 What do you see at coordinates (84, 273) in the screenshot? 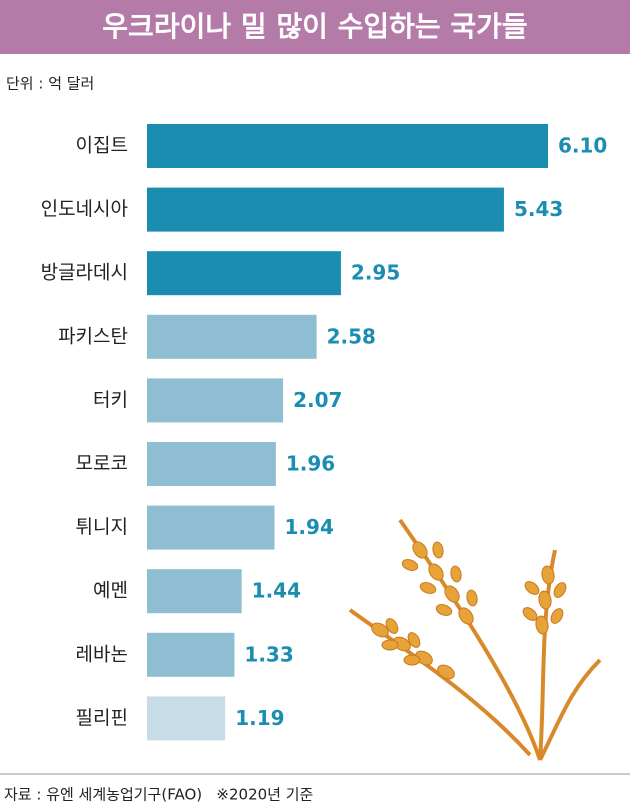
I see `category-label: 방글라데시` at bounding box center [84, 273].